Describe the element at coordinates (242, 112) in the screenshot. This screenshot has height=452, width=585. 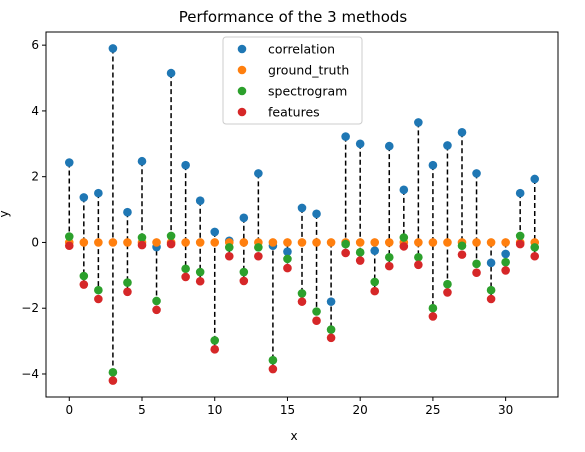
I see `legend-marker` at that location.